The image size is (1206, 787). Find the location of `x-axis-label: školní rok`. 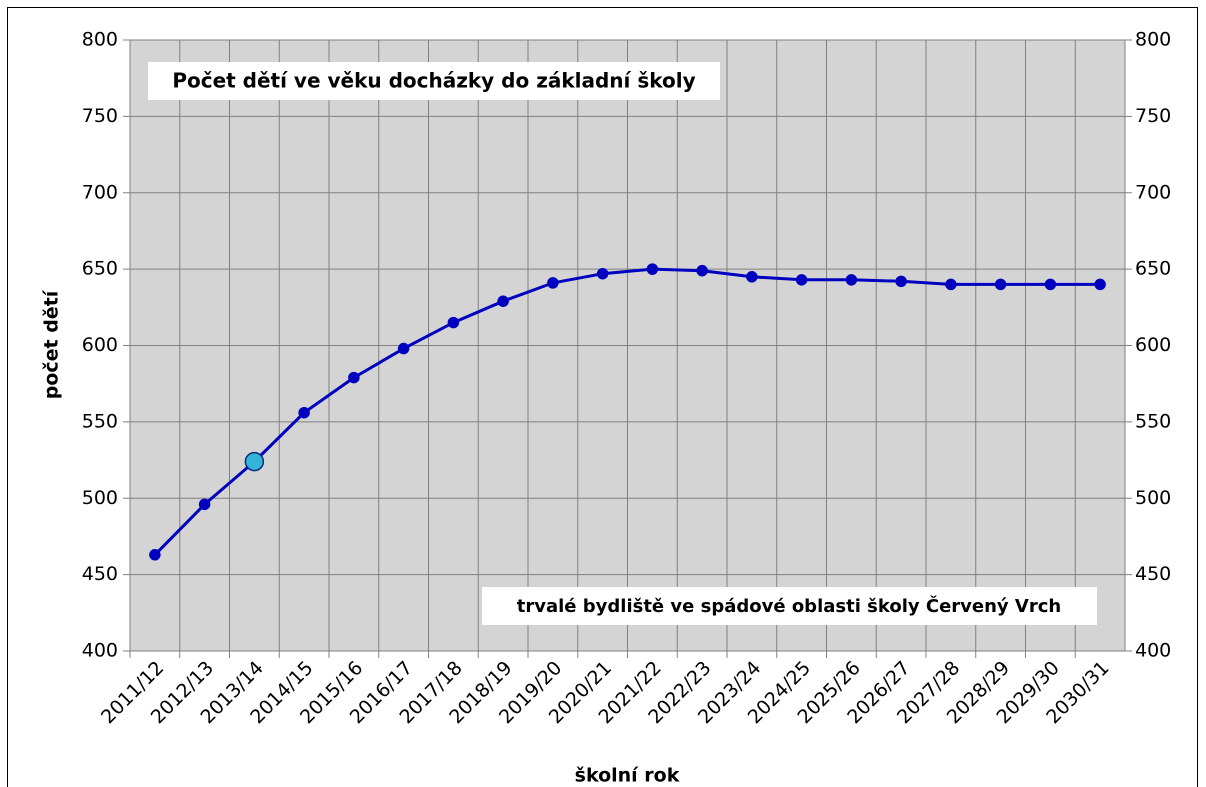

x-axis-label: školní rok is located at coordinates (627, 776).